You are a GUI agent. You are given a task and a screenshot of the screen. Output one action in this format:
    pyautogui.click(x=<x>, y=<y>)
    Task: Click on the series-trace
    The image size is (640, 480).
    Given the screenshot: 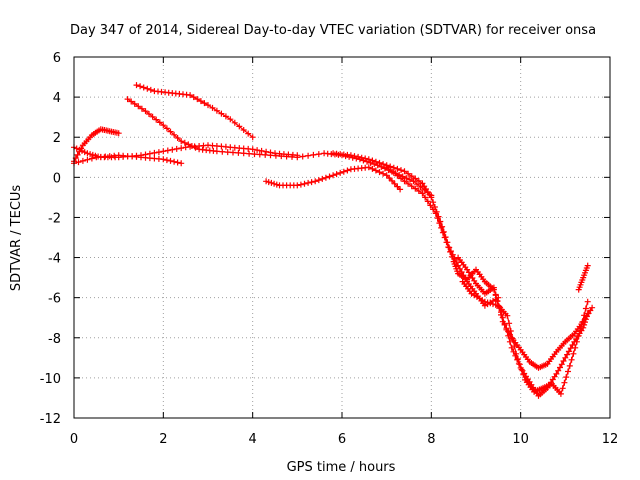 What is the action you would take?
    pyautogui.click(x=525, y=313)
    